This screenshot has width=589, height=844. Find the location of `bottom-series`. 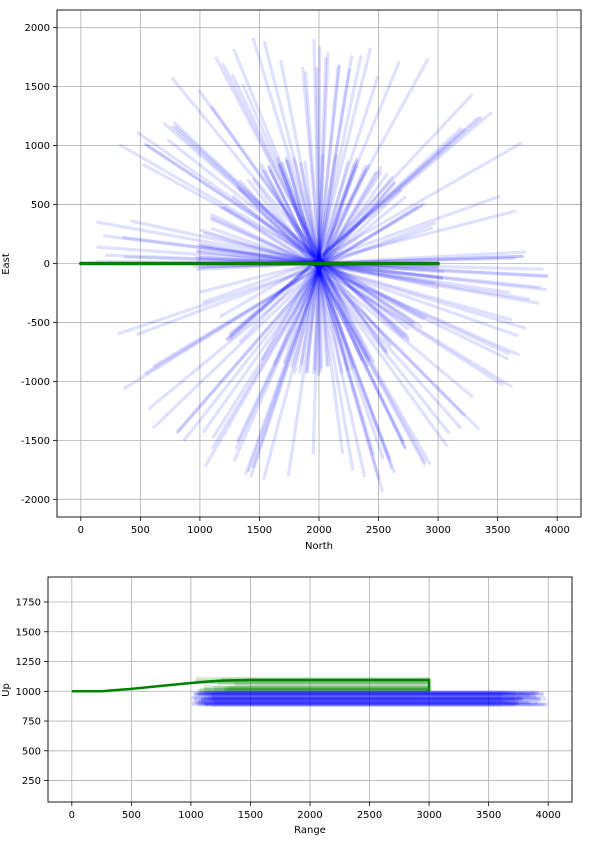

bottom-series is located at coordinates (251, 685).